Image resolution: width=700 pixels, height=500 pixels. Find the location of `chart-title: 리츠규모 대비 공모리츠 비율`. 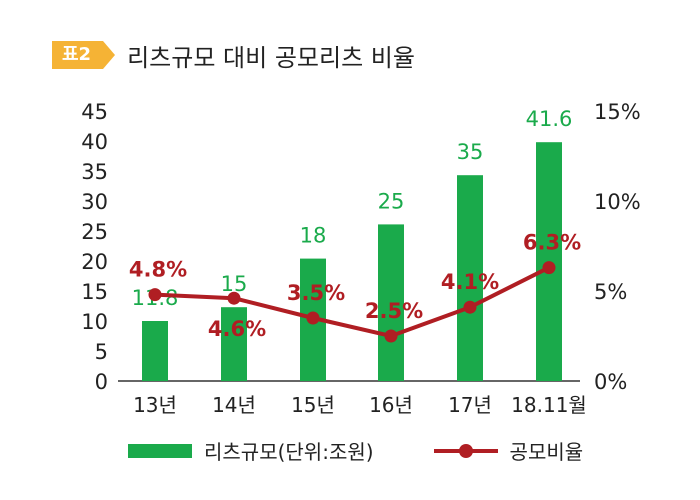

chart-title: 리츠규모 대비 공모리츠 비율 is located at coordinates (271, 57).